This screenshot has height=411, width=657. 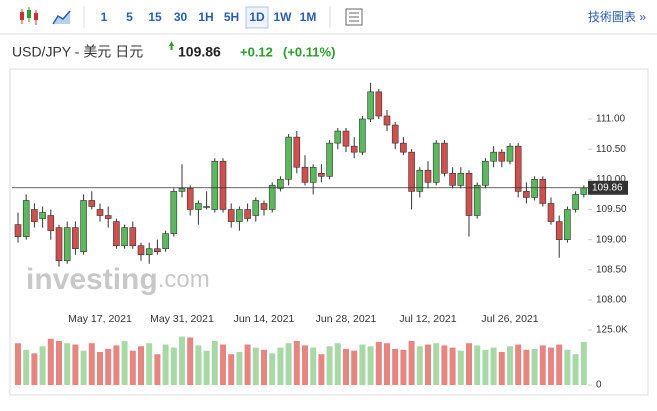 I want to click on y-tick-label: 109.50, so click(x=611, y=209).